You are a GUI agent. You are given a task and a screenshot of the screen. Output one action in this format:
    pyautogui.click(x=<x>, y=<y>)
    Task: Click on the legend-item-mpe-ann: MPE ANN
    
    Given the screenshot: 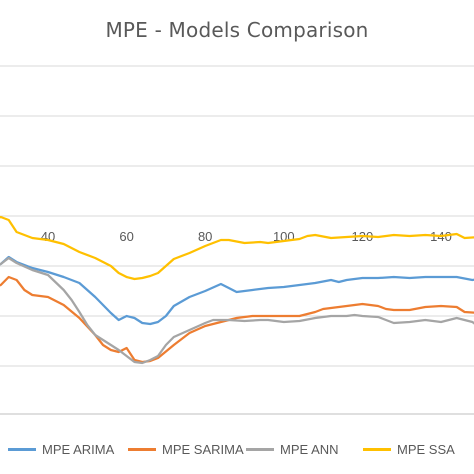 What is the action you would take?
    pyautogui.click(x=292, y=449)
    